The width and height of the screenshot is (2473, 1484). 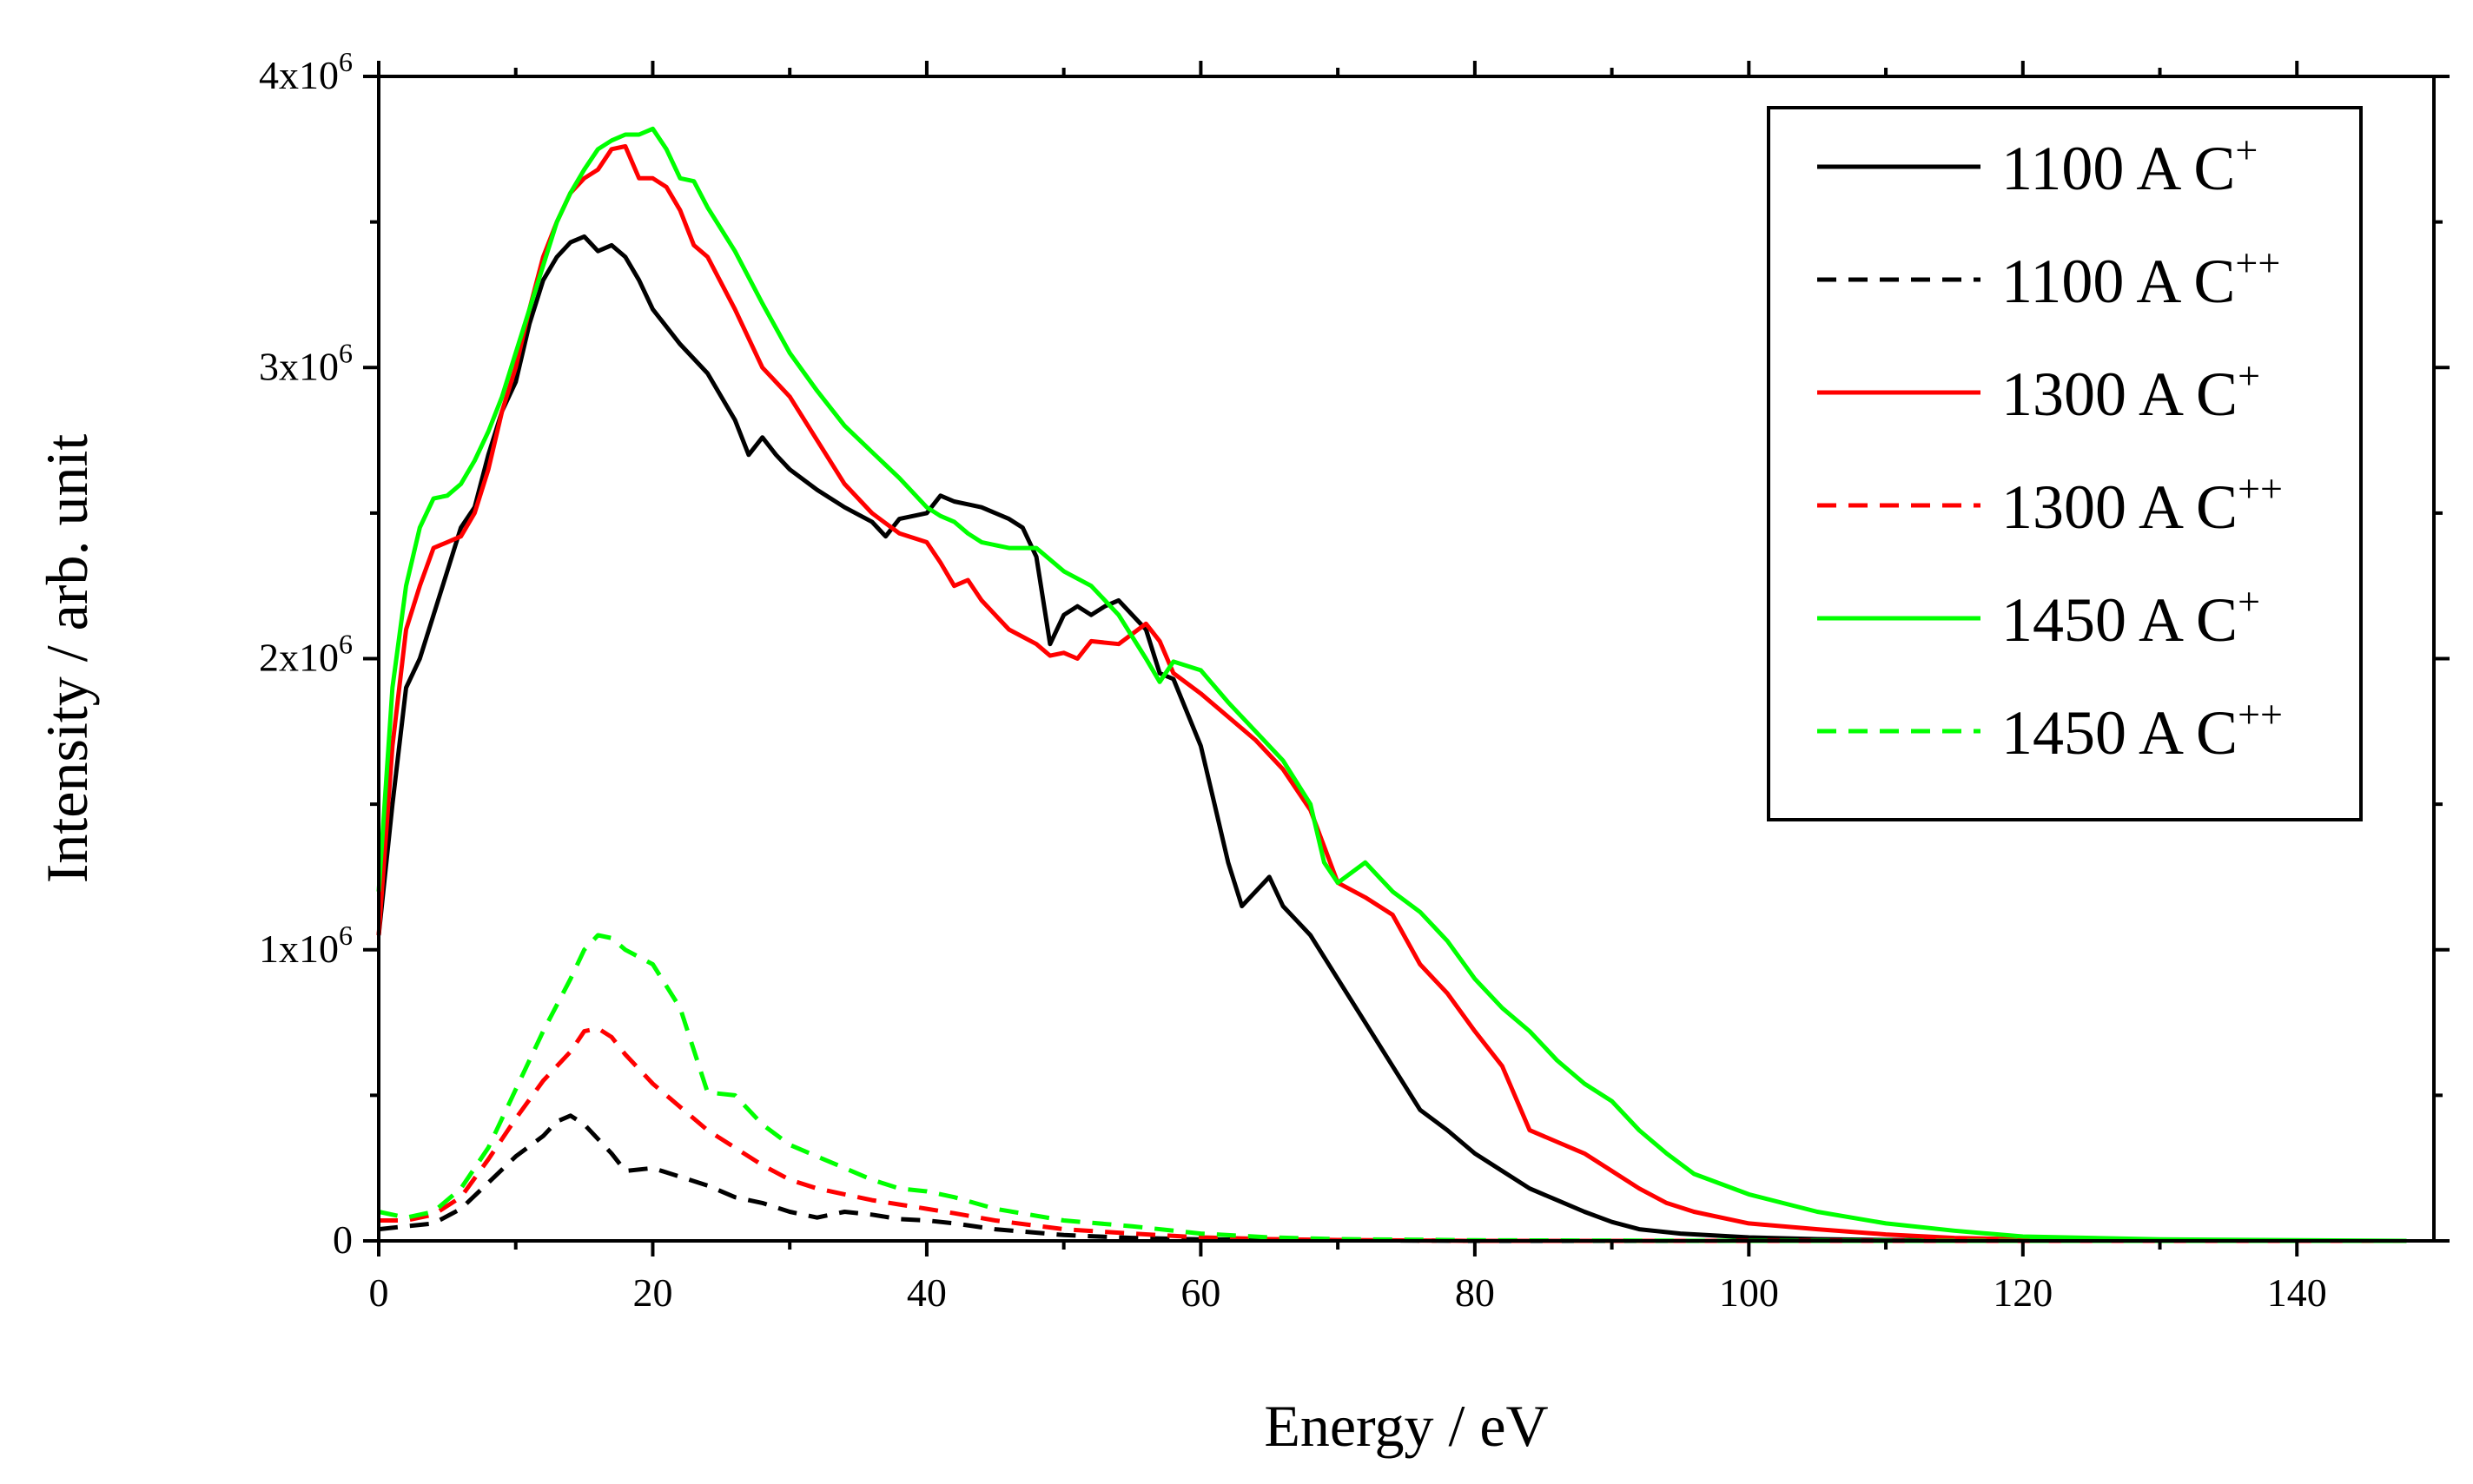 I want to click on legend-label: 1450 A C+, so click(x=2130, y=617).